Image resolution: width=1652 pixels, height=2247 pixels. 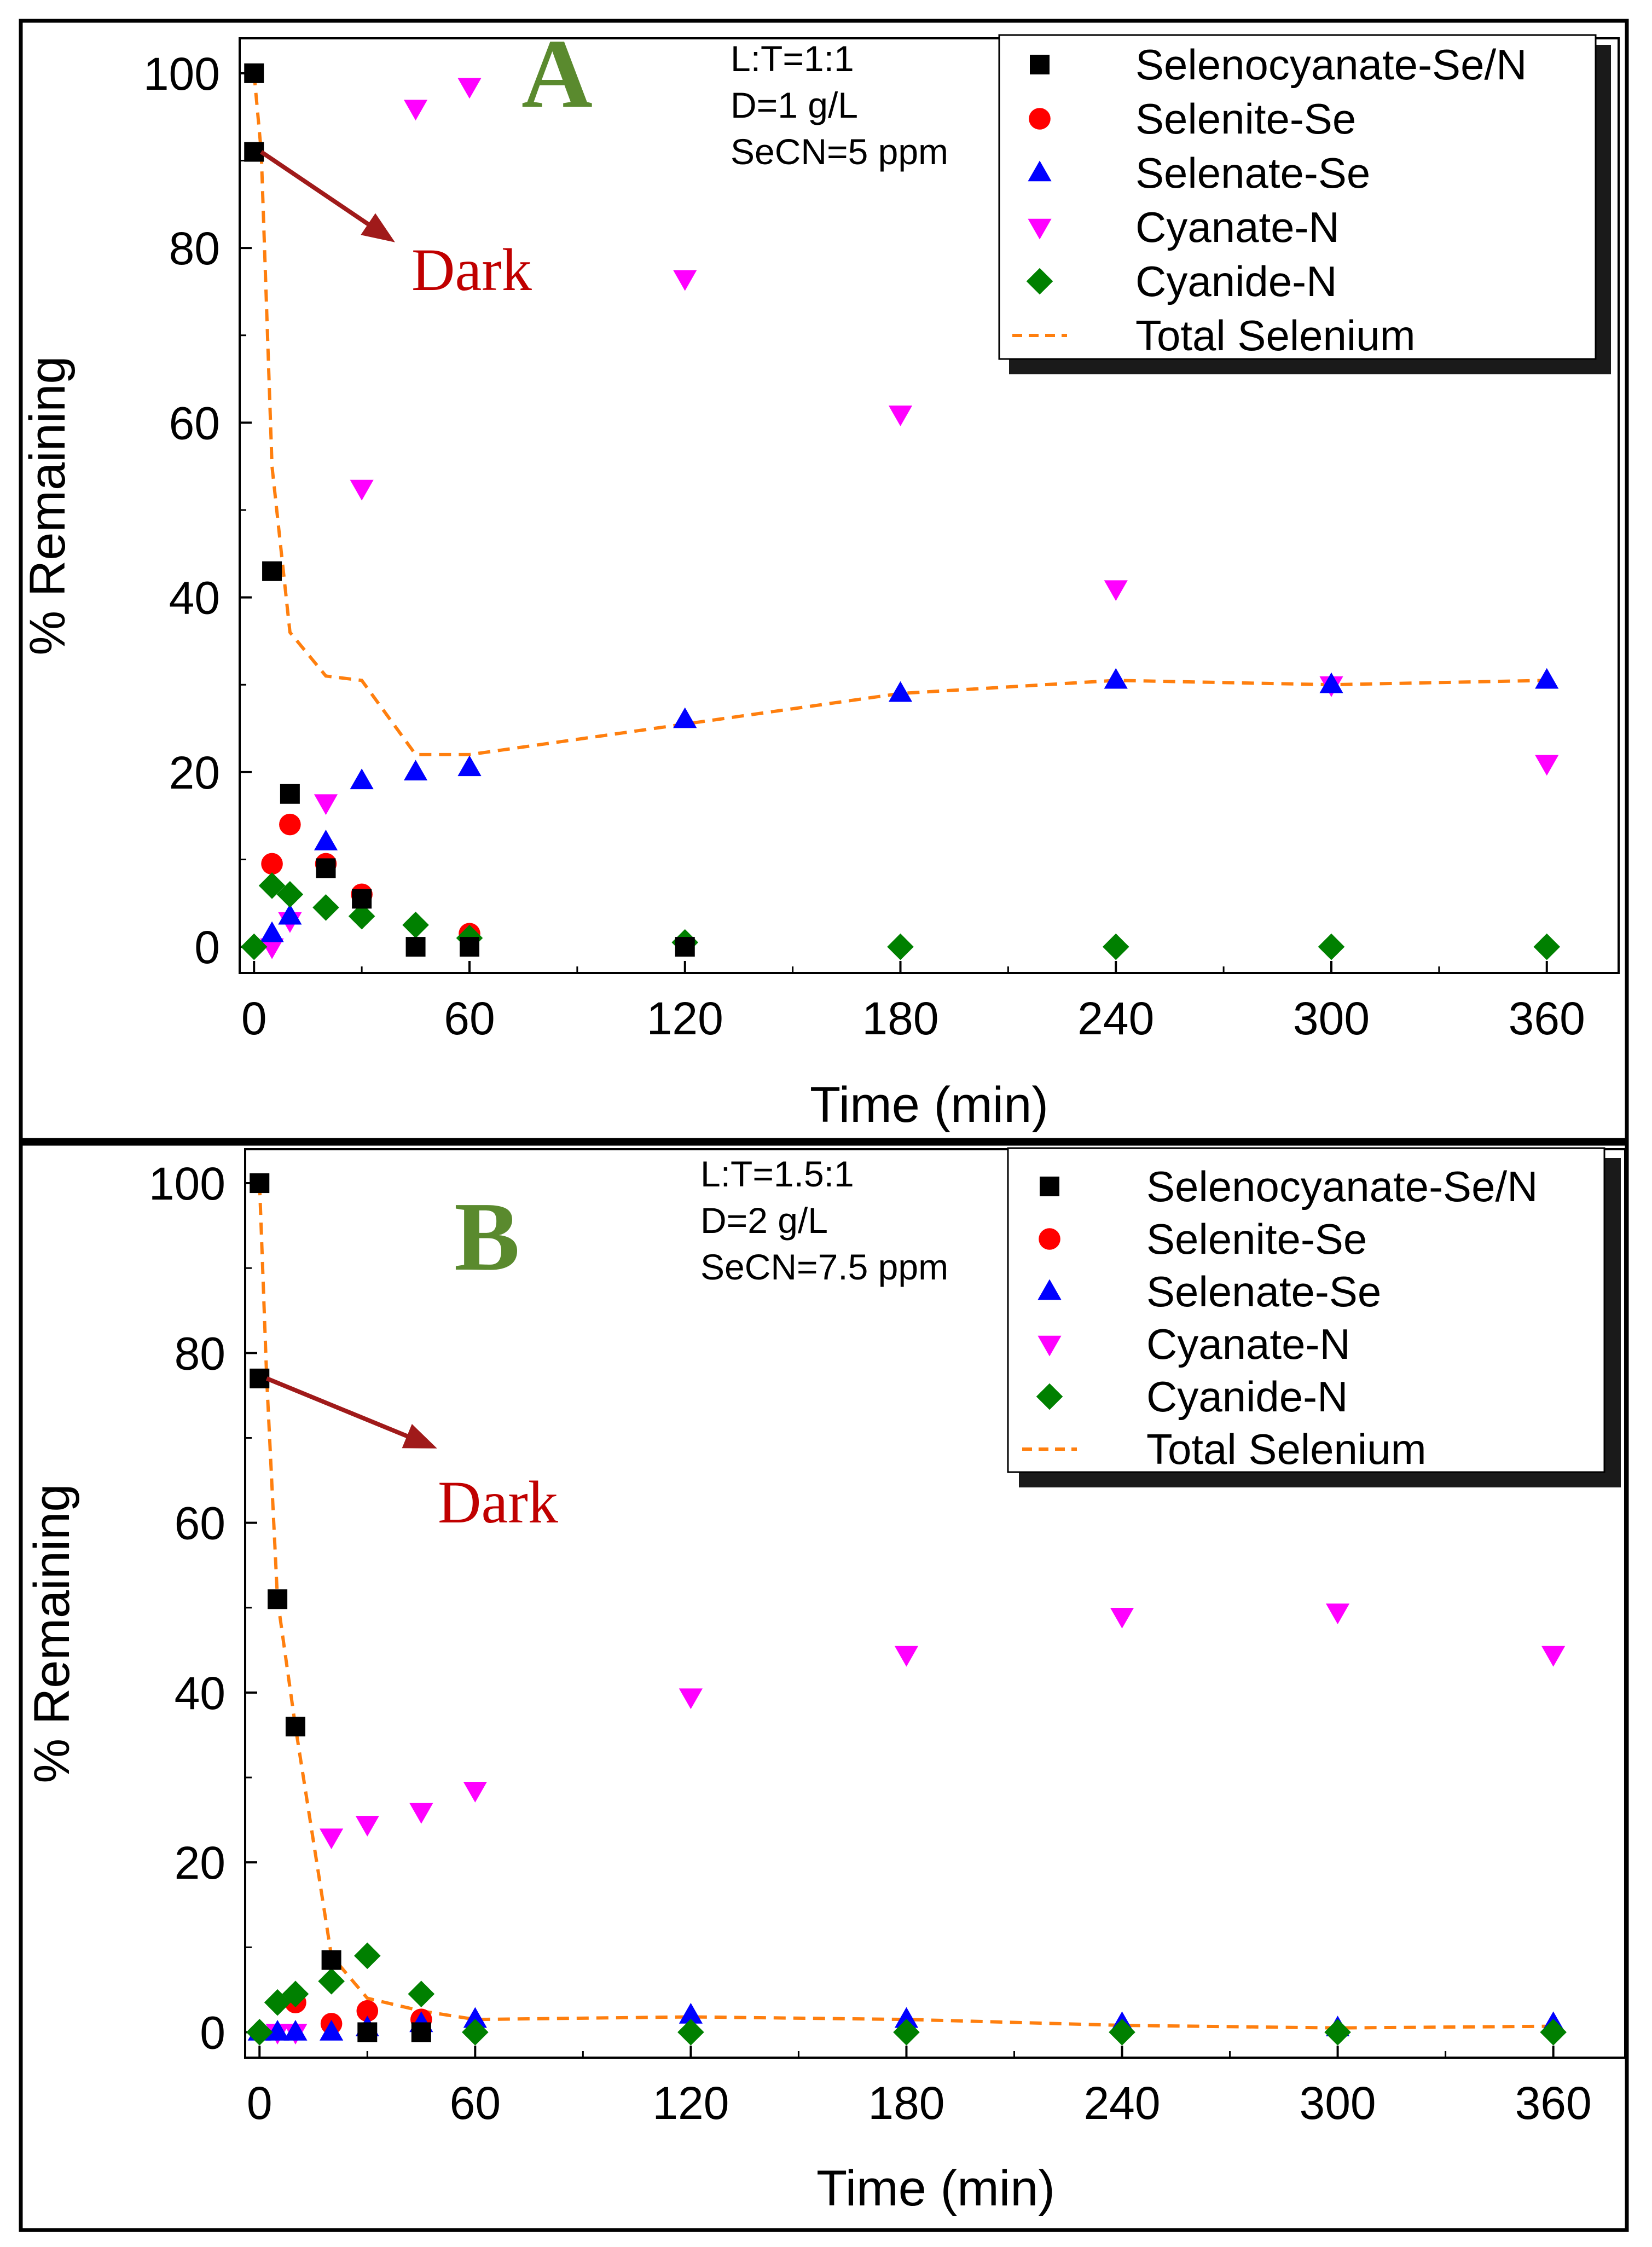 I want to click on panel-b-legend-cyanate-n-swatch, so click(x=1049, y=1346).